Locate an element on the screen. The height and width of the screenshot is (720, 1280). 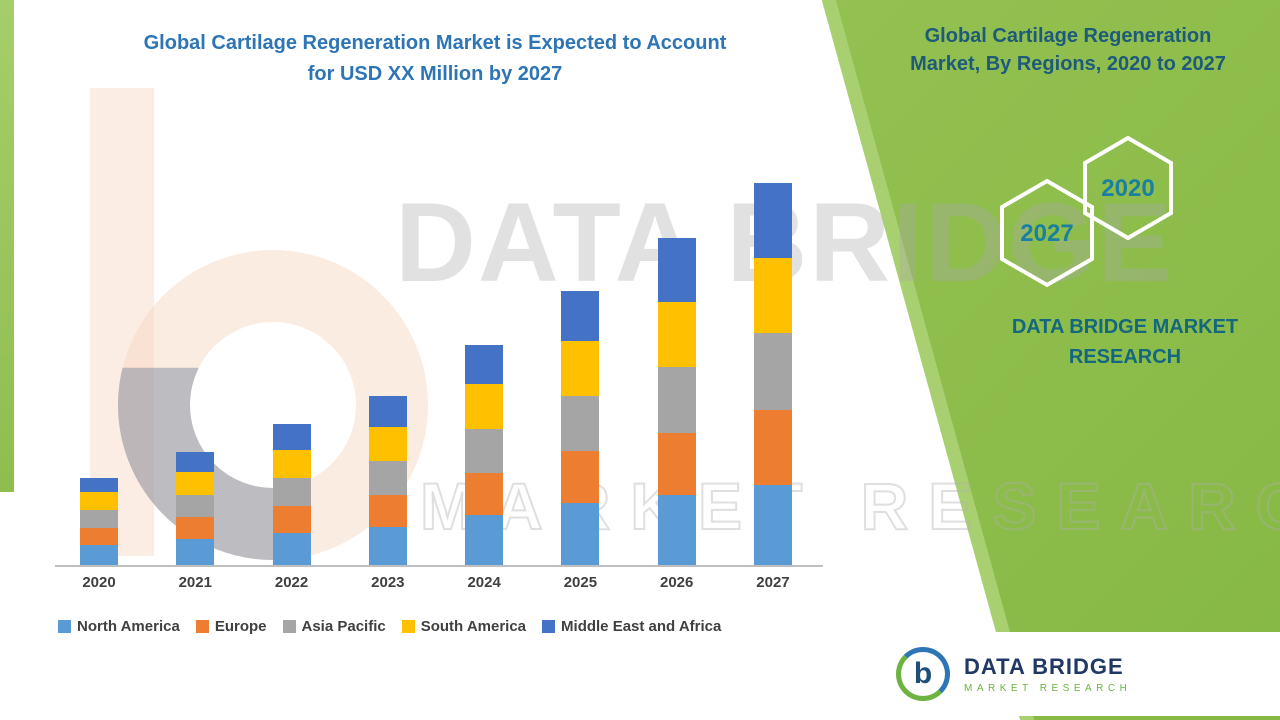
right-panel-title-line2: Market, By Regions, 2020 to 2027 is located at coordinates (1068, 64).